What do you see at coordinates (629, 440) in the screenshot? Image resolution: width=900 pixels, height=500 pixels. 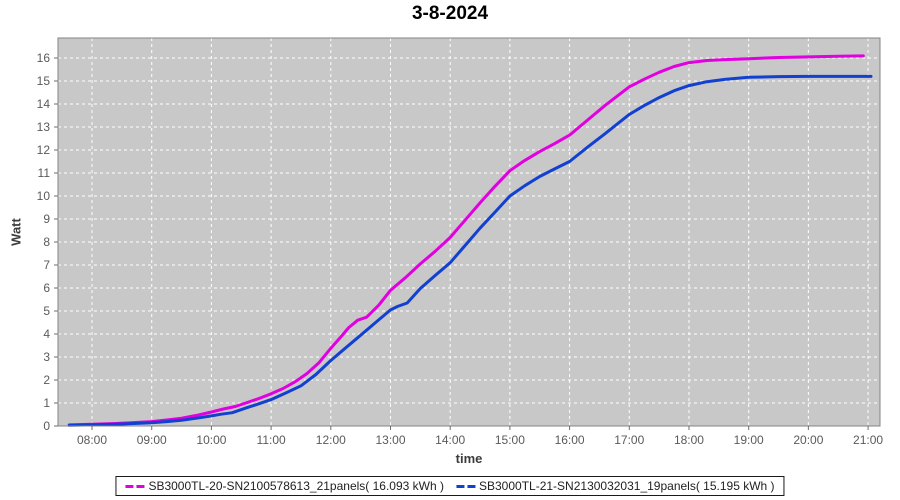 I see `x-tick-label: 17:00` at bounding box center [629, 440].